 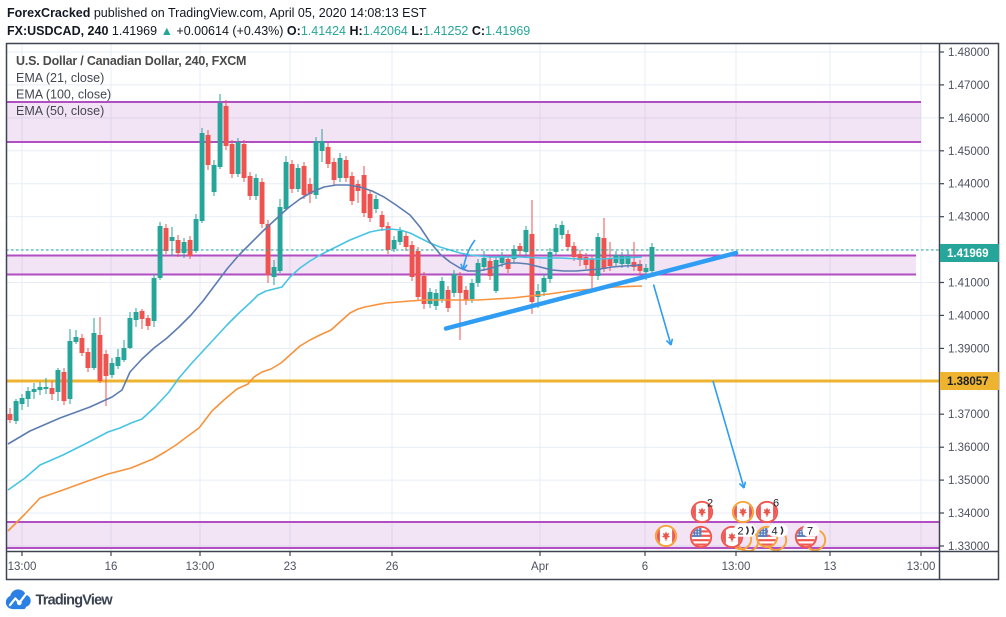 I want to click on svg-text: 1.34000, so click(x=969, y=514).